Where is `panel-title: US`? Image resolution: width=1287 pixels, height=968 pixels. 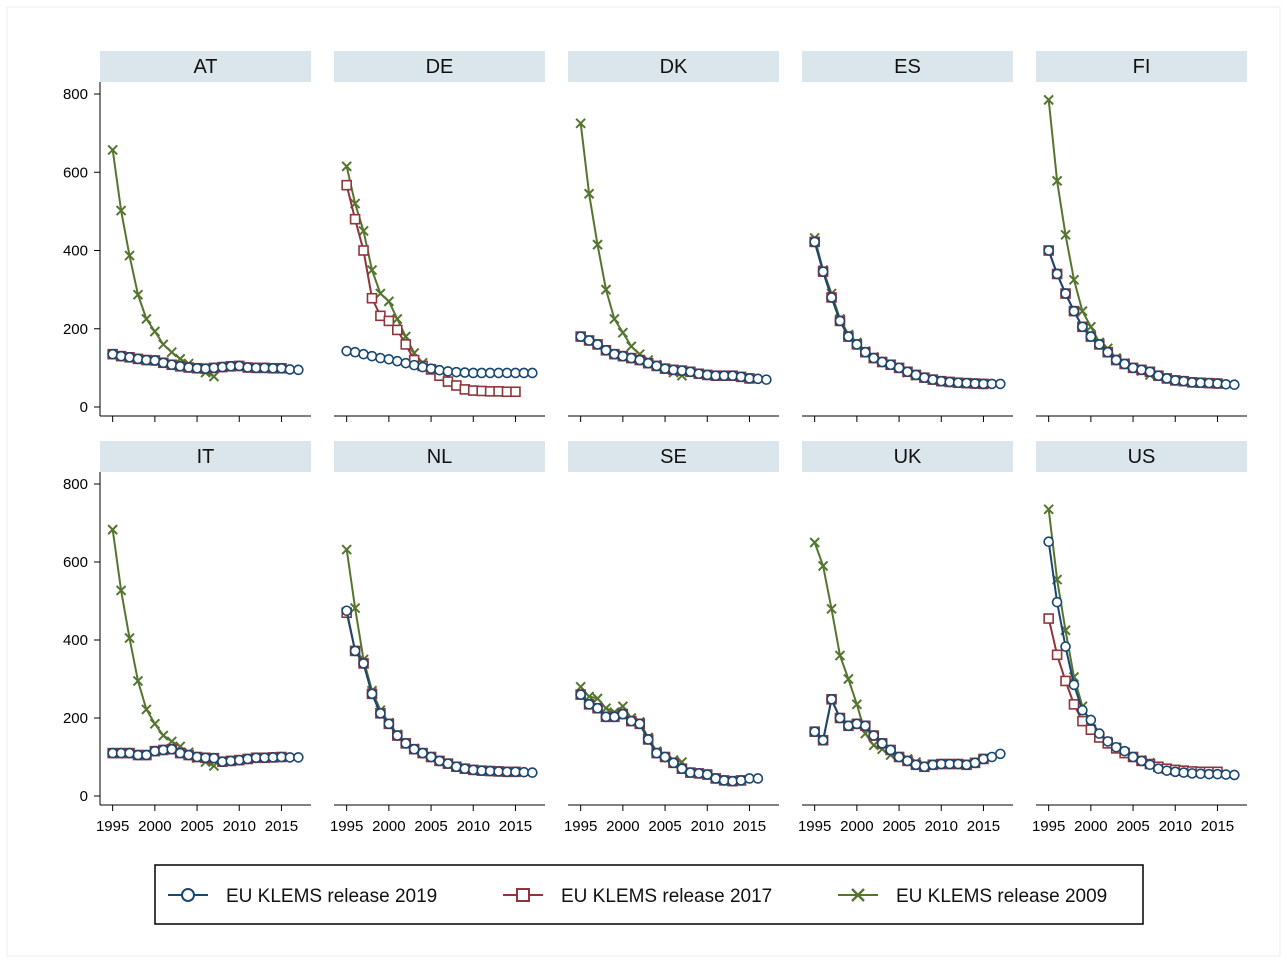
panel-title: US is located at coordinates (1142, 457).